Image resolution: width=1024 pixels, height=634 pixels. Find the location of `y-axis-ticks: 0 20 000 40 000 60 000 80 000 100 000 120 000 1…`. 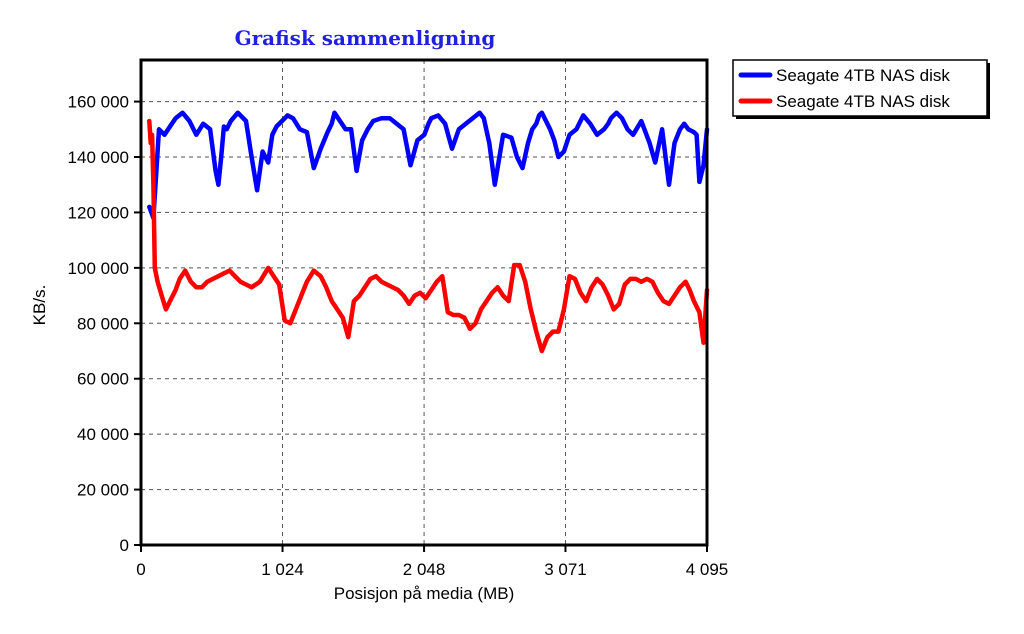

y-axis-ticks: 0 20 000 40 000 60 000 80 000 100 000 120 000 1… is located at coordinates (104, 324).